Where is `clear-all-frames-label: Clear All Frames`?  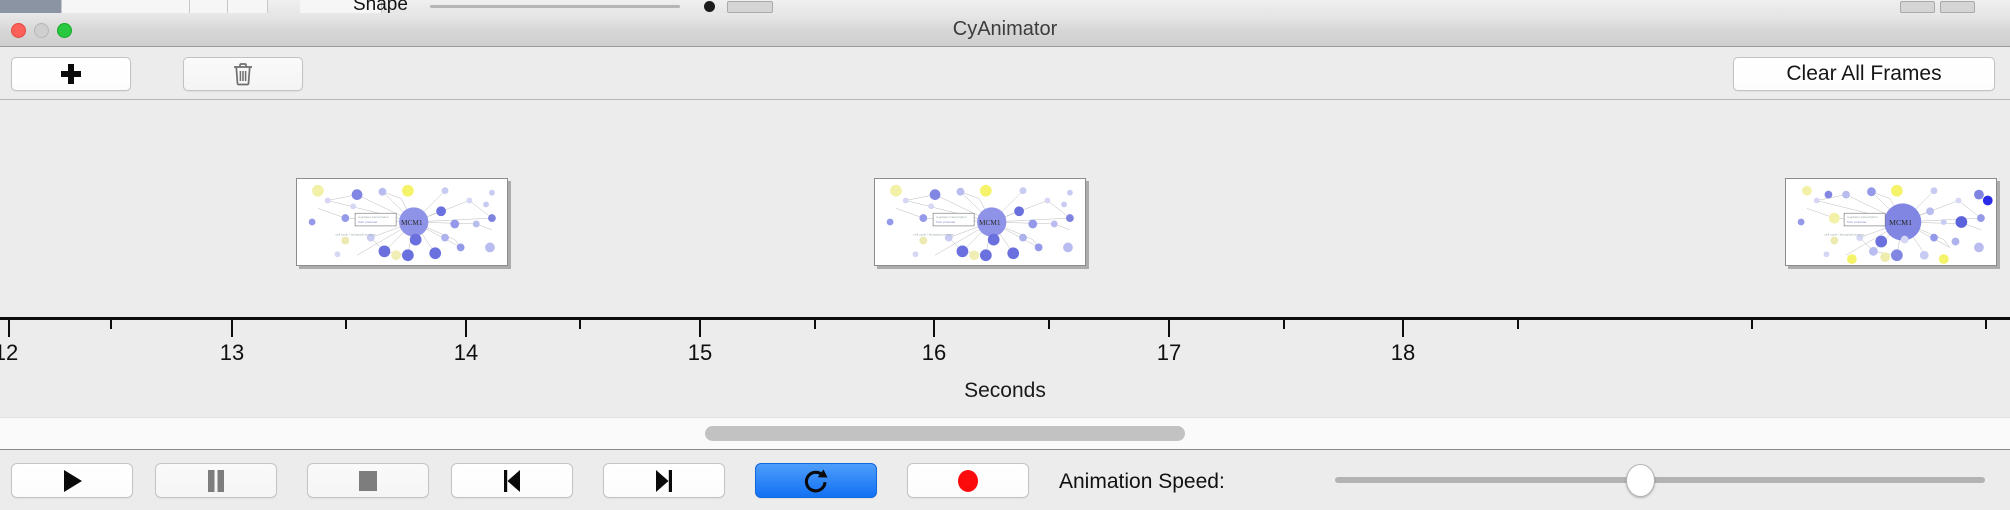 clear-all-frames-label: Clear All Frames is located at coordinates (1864, 73).